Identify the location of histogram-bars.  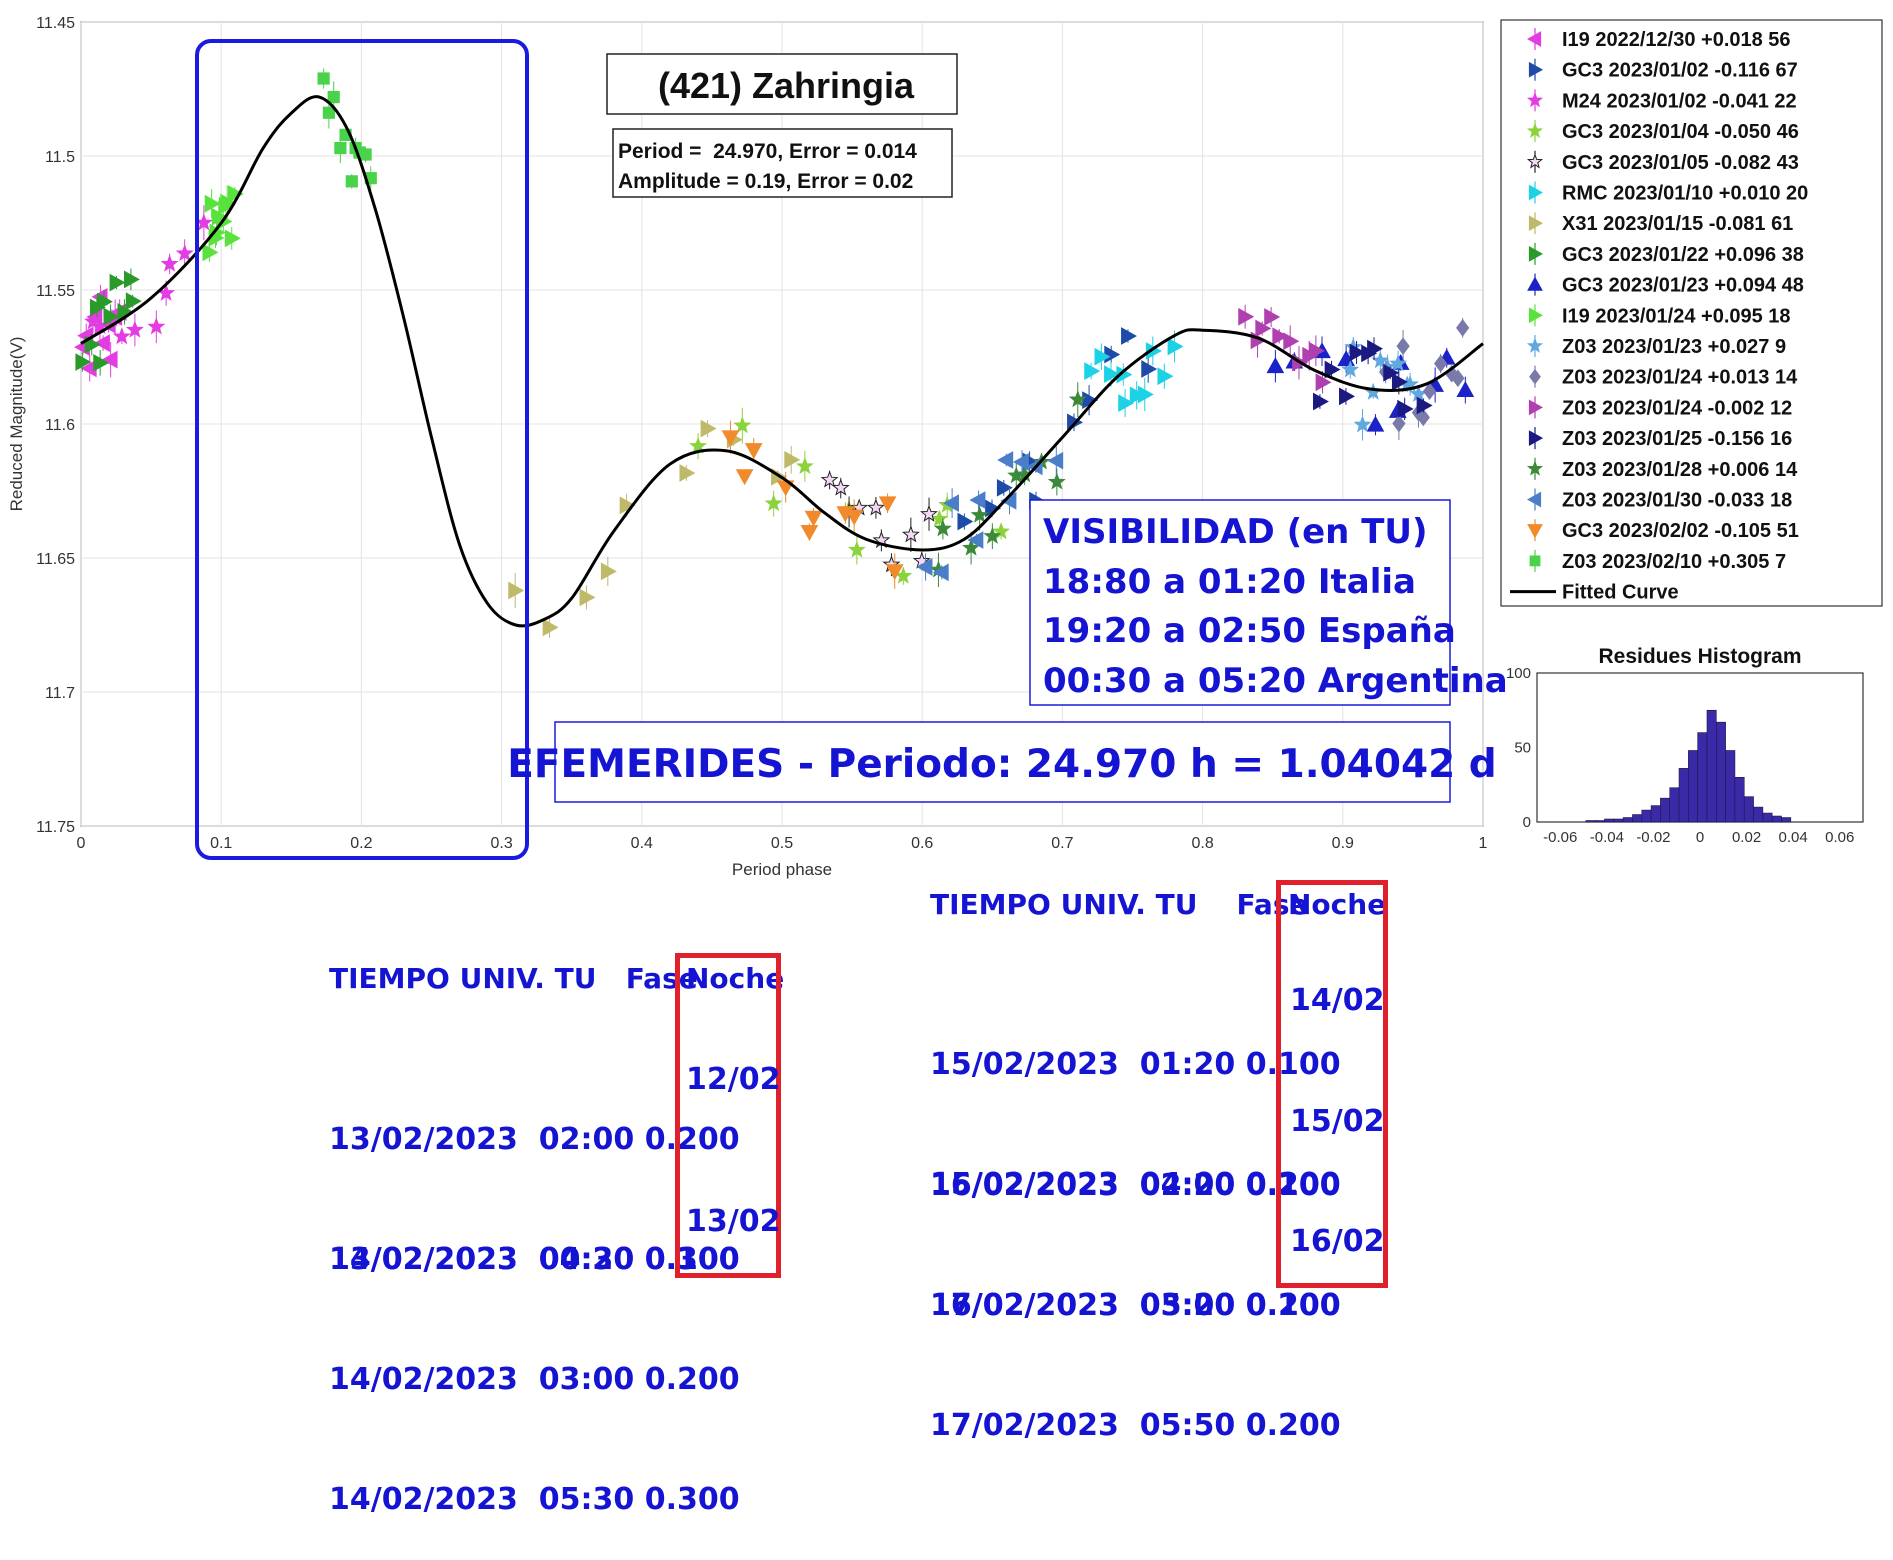
(1688, 766).